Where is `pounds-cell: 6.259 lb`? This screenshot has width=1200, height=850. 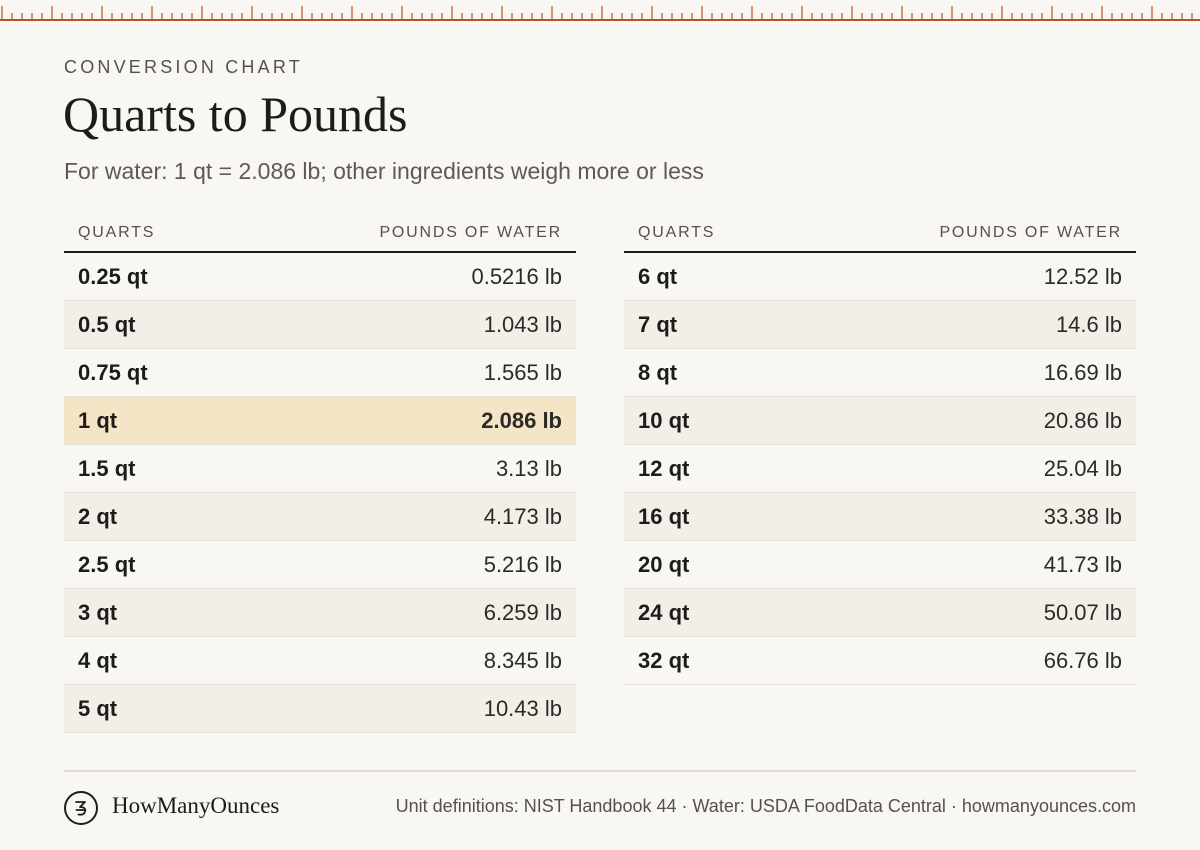
pounds-cell: 6.259 lb is located at coordinates (405, 612).